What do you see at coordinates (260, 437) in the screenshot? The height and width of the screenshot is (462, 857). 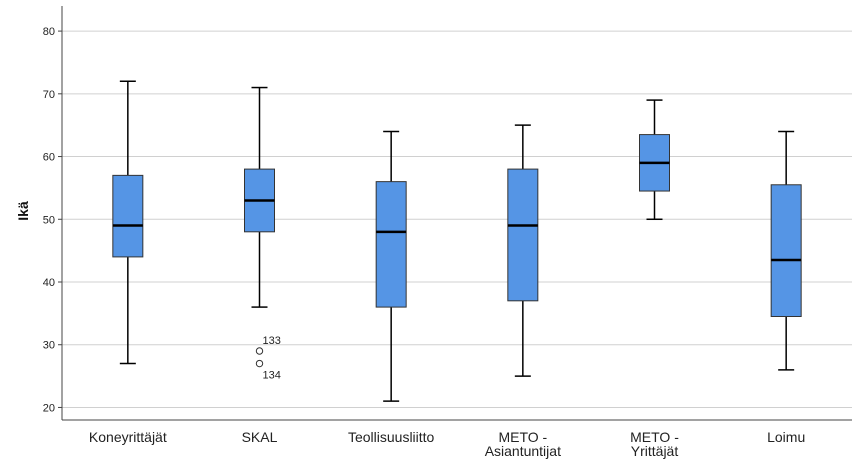 I see `category-label: SKAL` at bounding box center [260, 437].